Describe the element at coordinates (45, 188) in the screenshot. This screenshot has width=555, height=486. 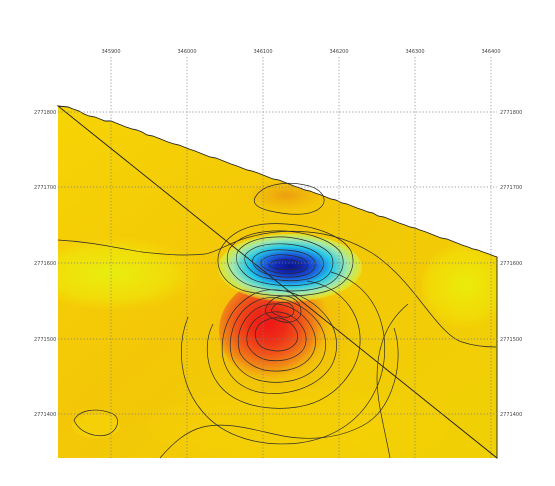
I see `y-tick-label-left: 2771700` at that location.